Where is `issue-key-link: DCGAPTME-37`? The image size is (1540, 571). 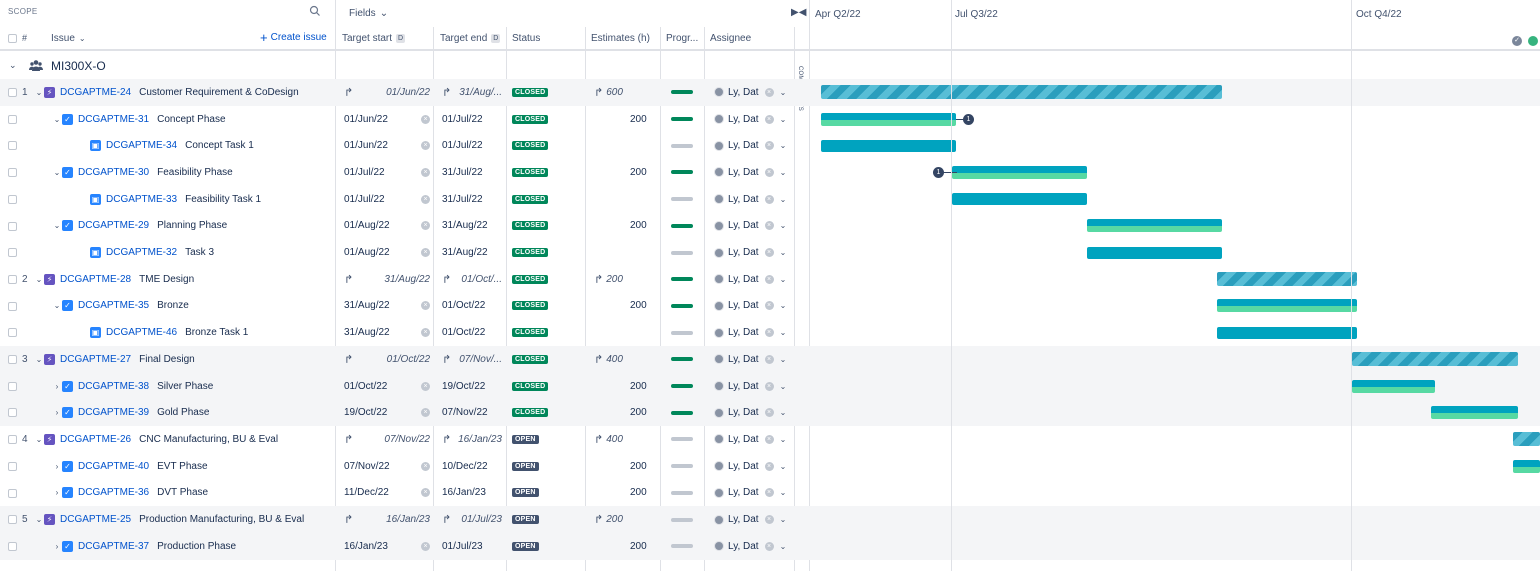 issue-key-link: DCGAPTME-37 is located at coordinates (114, 546).